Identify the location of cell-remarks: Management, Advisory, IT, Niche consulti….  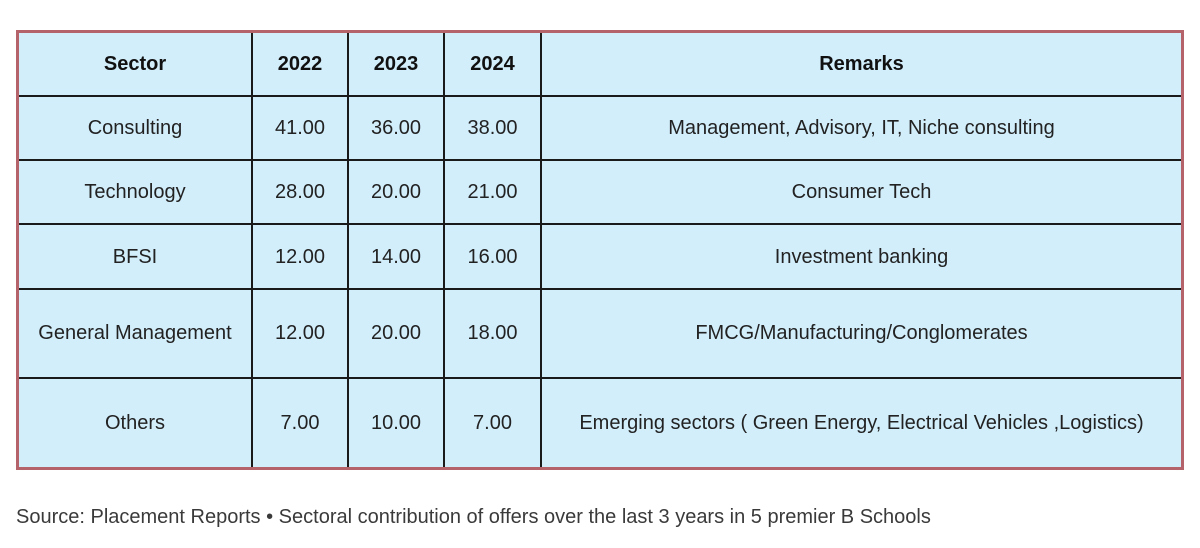
(860, 128).